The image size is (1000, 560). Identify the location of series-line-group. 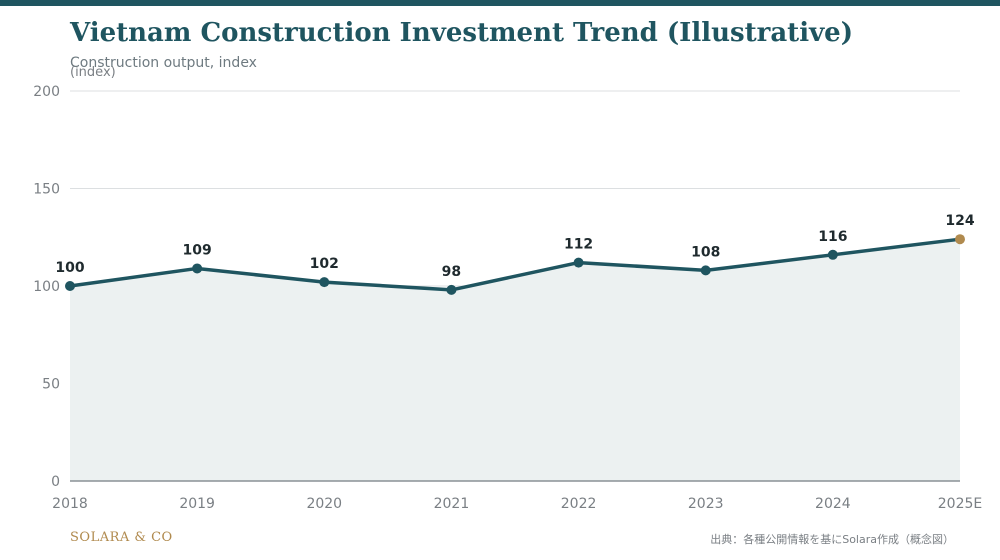
(515, 264).